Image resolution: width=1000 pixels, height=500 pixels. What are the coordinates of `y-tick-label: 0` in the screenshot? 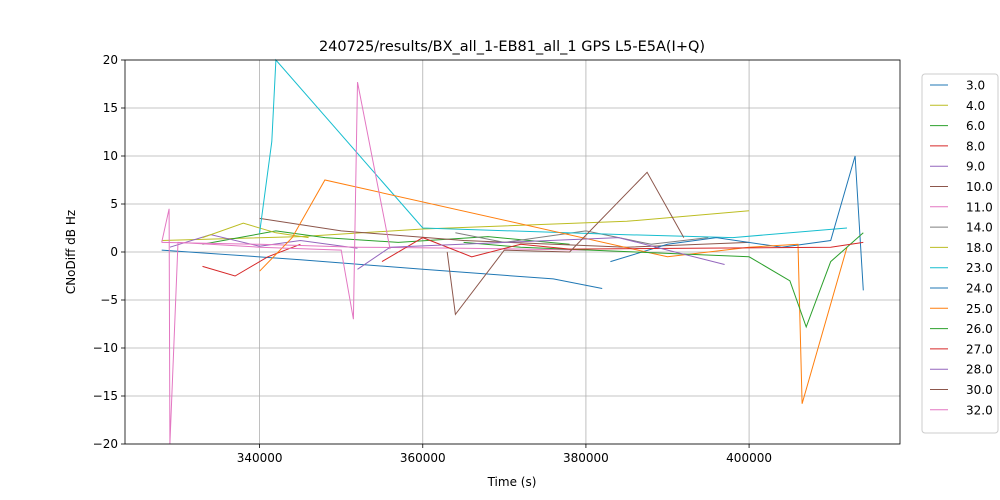 It's located at (114, 252).